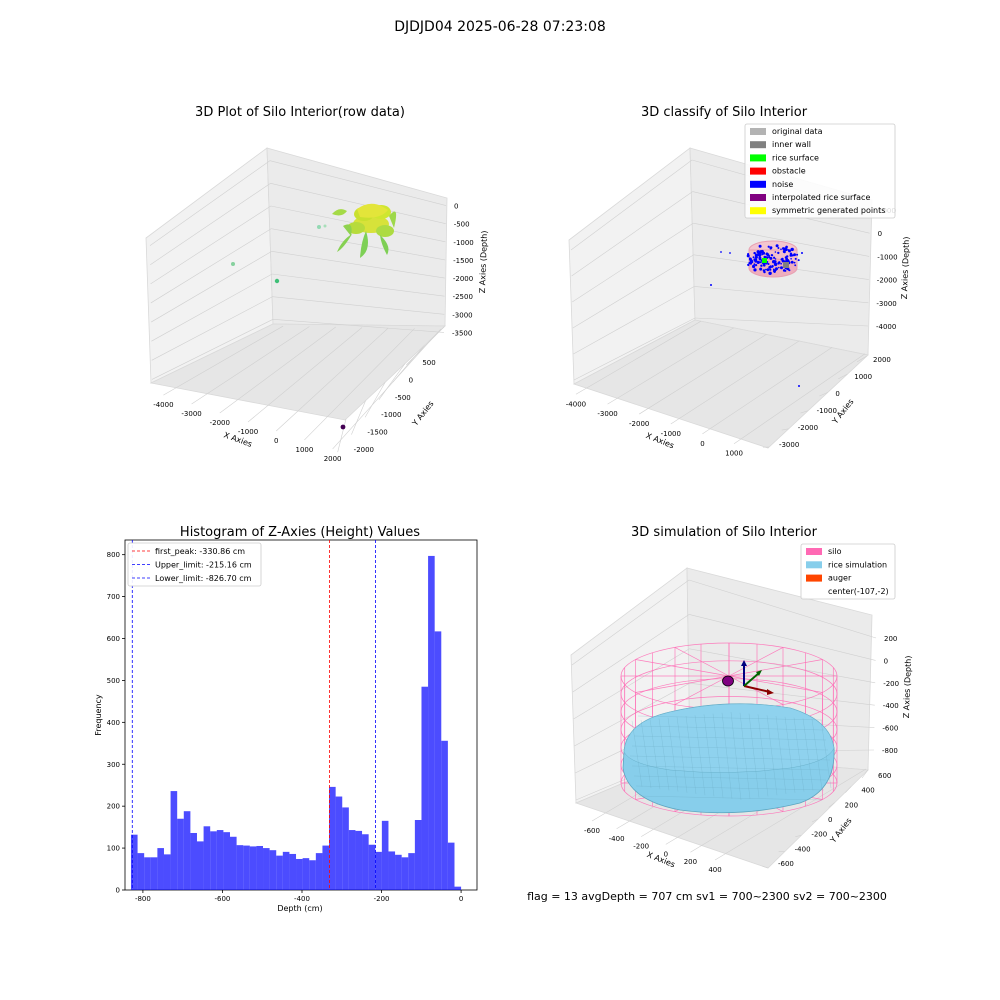 The image size is (1000, 1000). What do you see at coordinates (113, 765) in the screenshot?
I see `ytick-label: 300` at bounding box center [113, 765].